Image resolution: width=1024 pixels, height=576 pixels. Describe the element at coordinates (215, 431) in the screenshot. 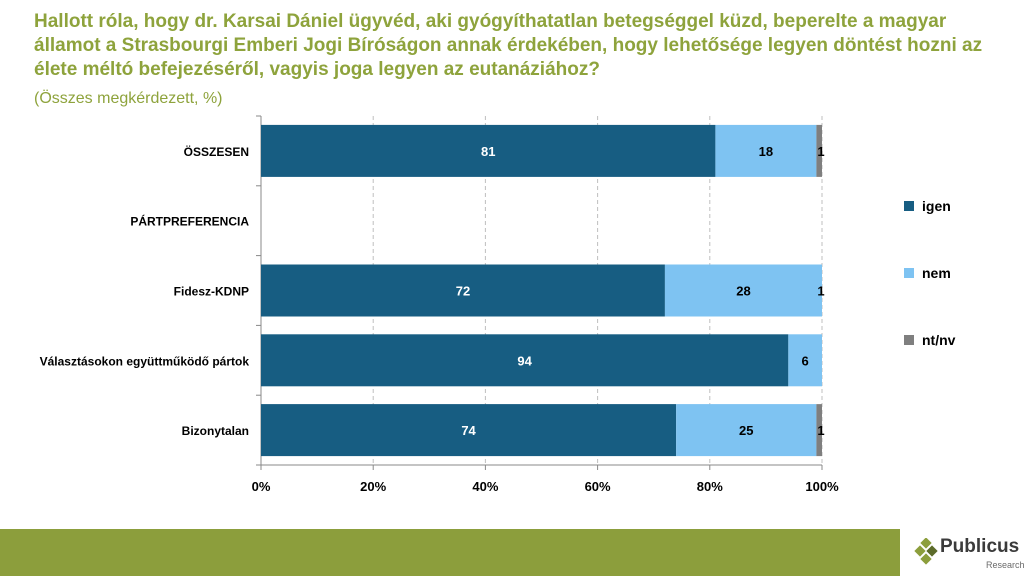

I see `category-label: Bizonytalan` at that location.